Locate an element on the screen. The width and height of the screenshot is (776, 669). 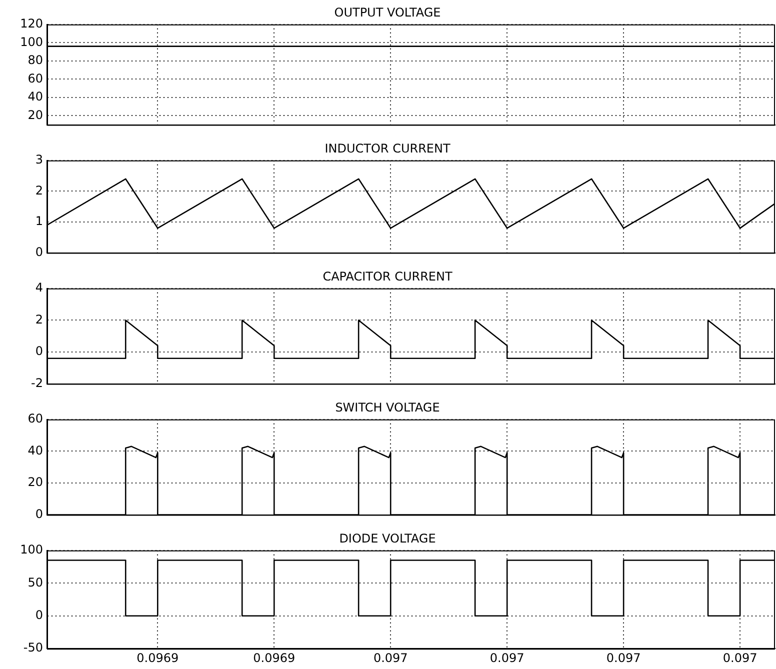
y-tick-label: 120 is located at coordinates (31, 23).